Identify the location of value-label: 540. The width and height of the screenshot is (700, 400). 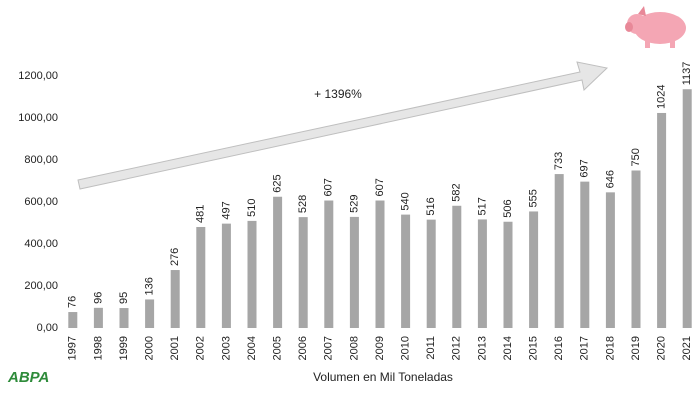
(406, 201).